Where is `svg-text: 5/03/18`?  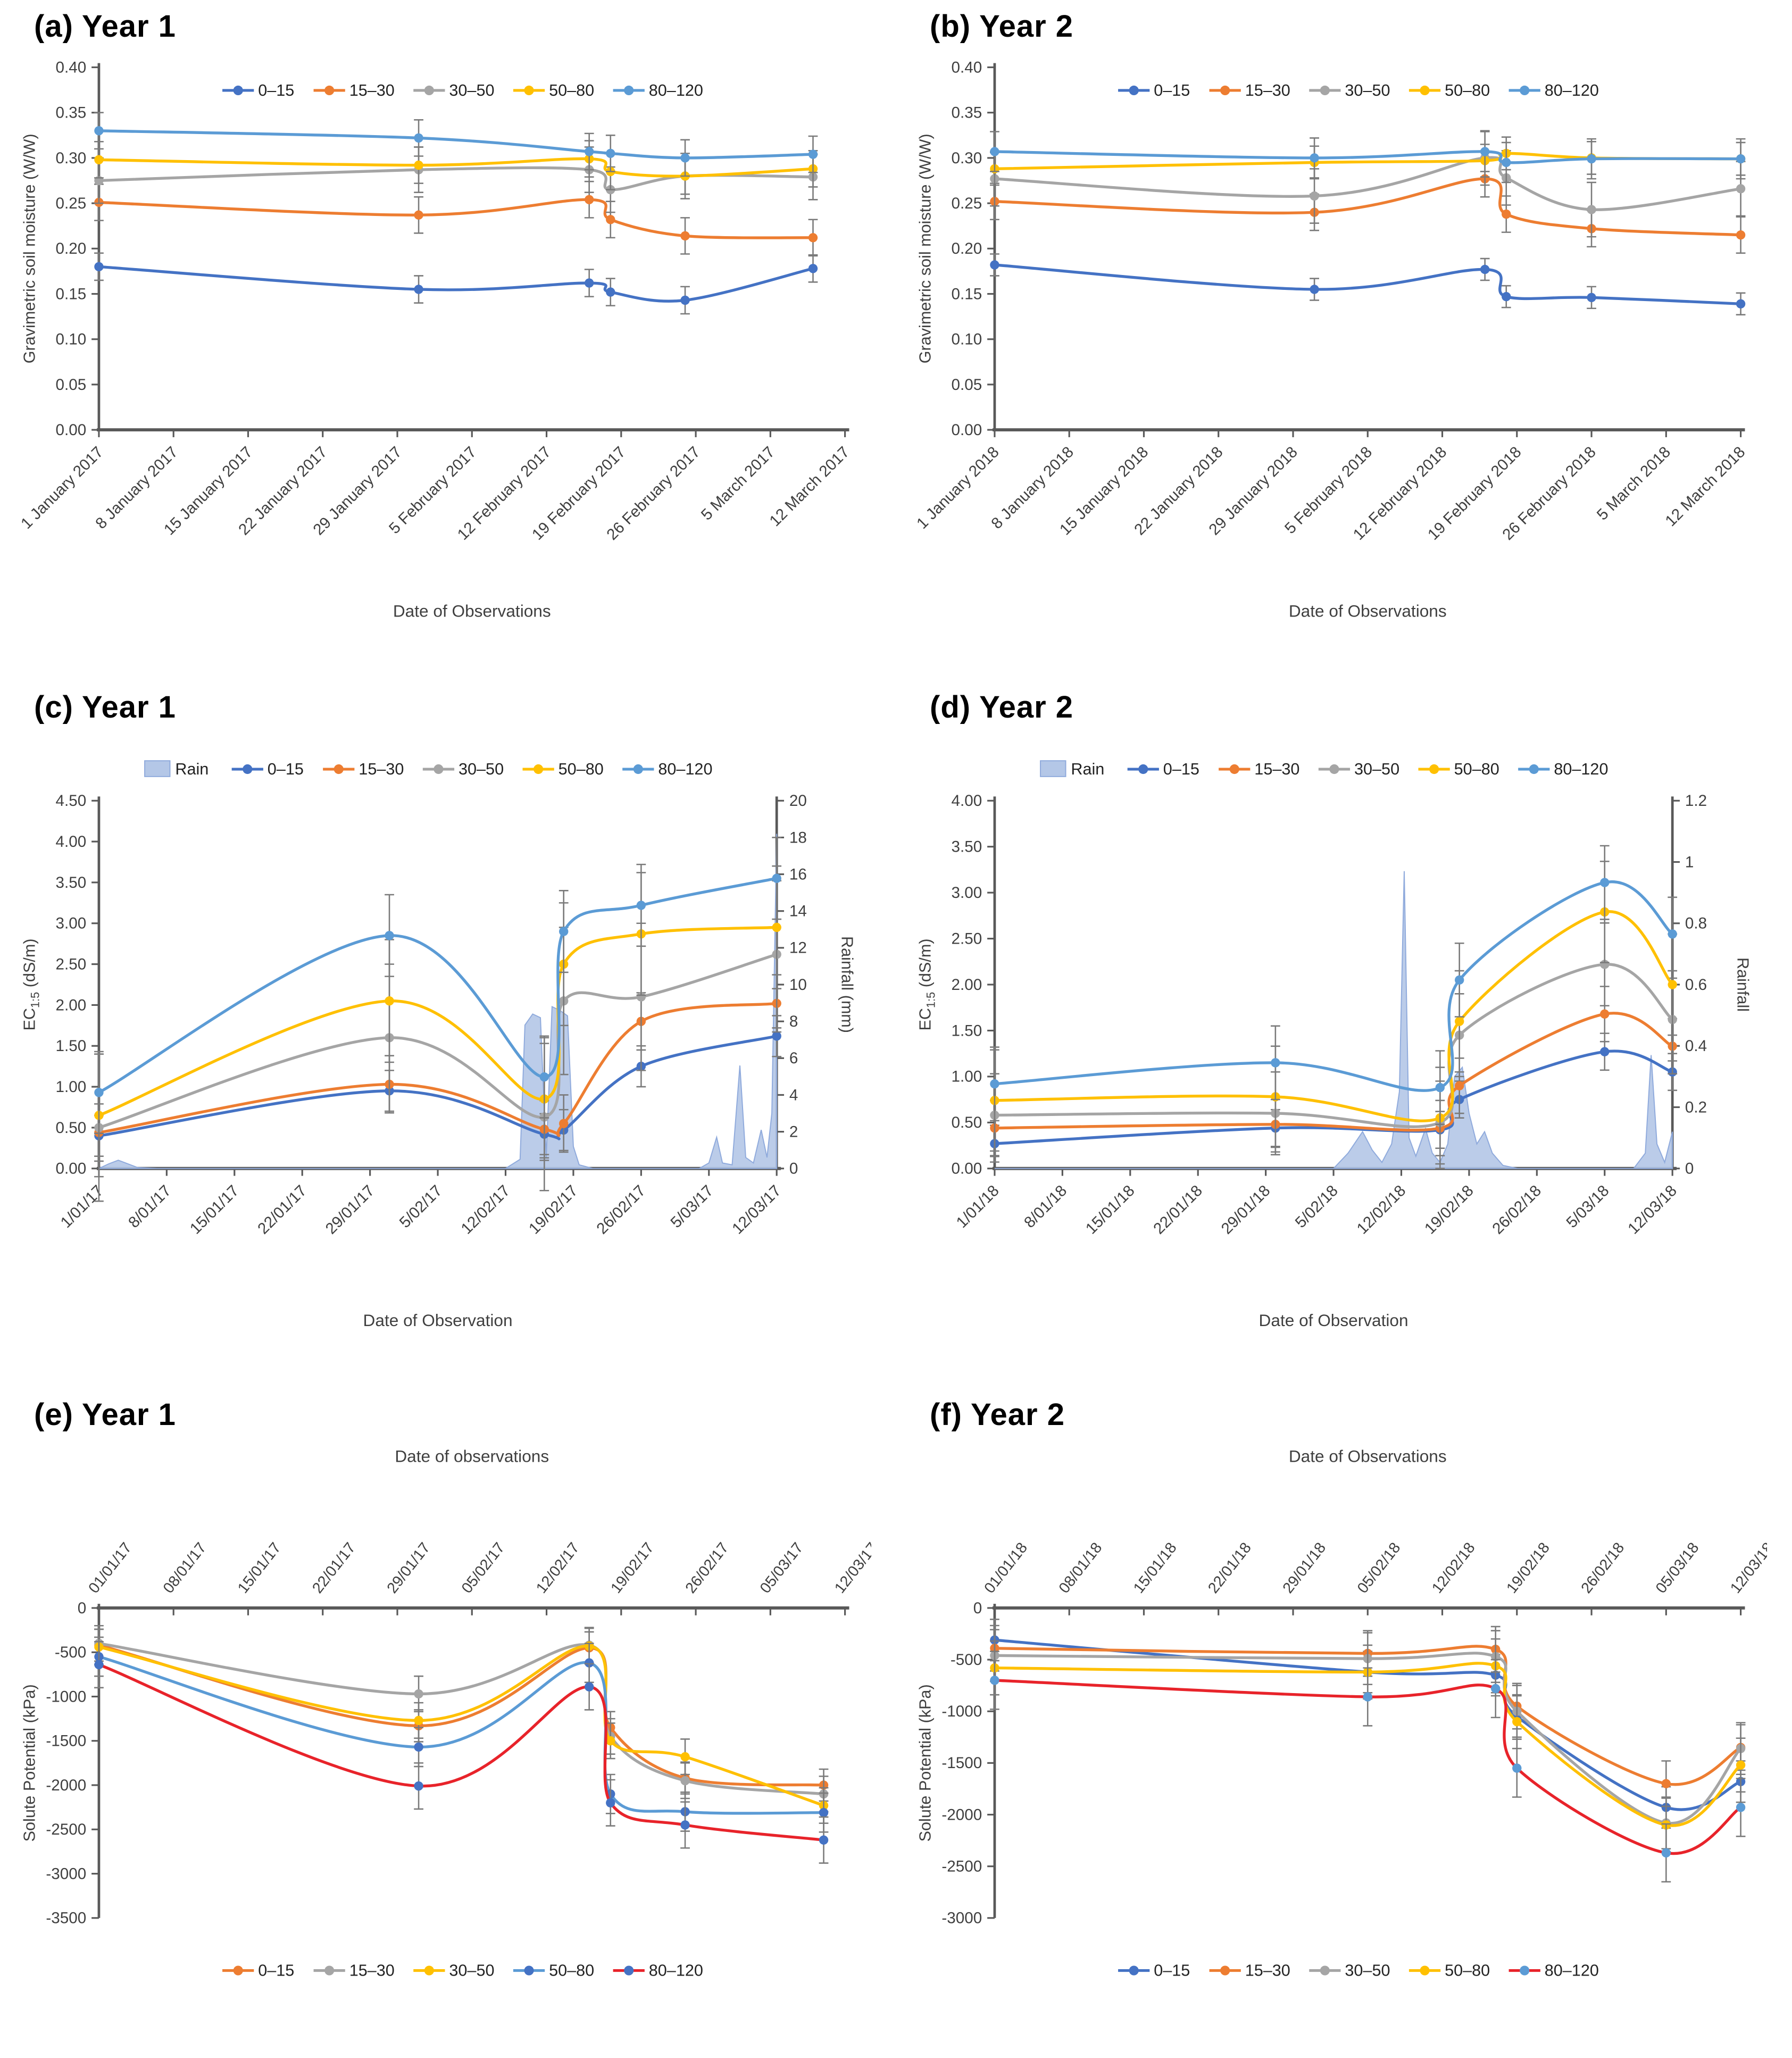
svg-text: 5/03/18 is located at coordinates (1587, 1206).